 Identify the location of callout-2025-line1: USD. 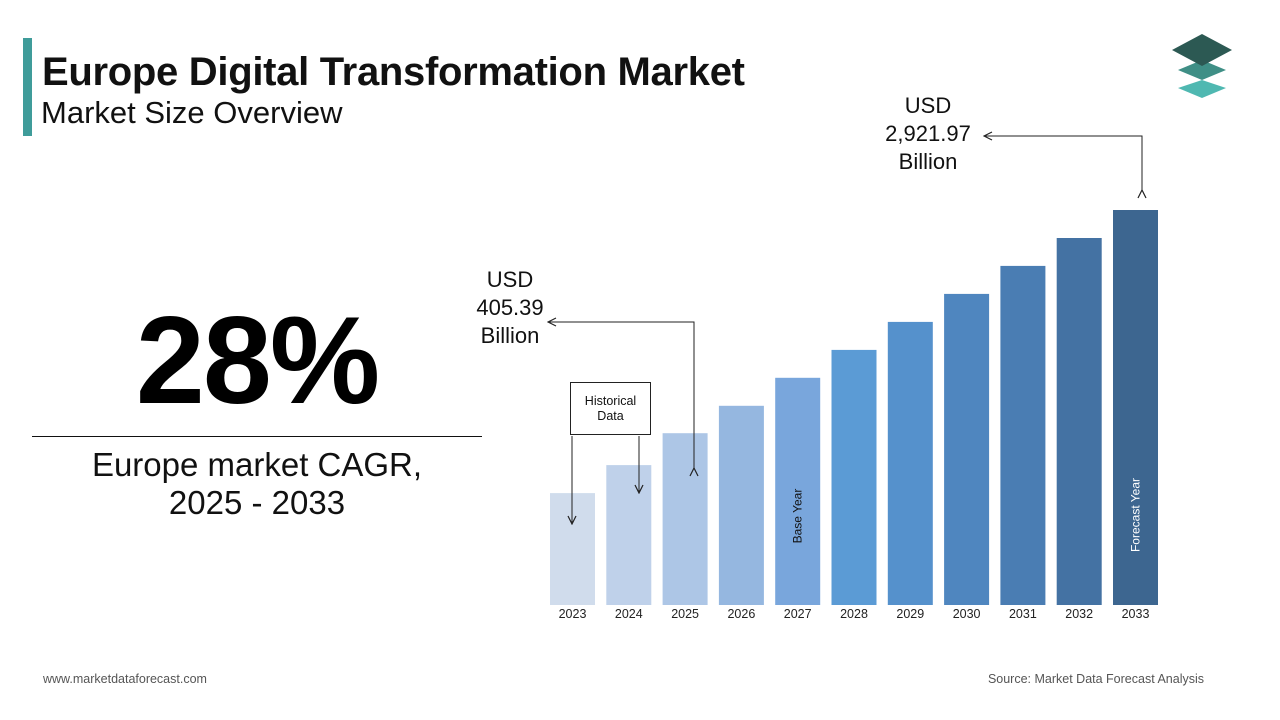
(510, 279).